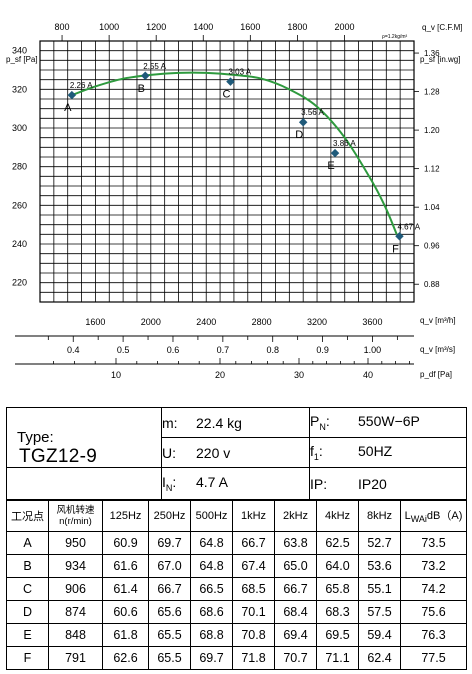  I want to click on mass-label: m:, so click(170, 422).